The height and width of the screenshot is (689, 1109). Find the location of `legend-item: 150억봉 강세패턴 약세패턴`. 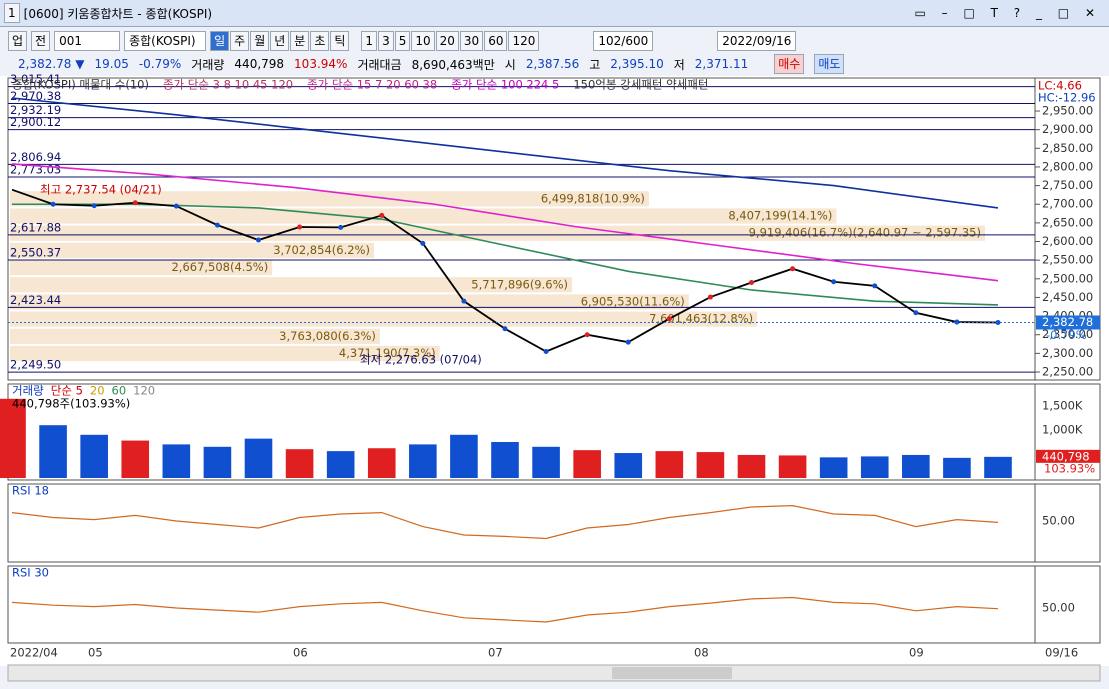

legend-item: 150억봉 강세패턴 약세패턴 is located at coordinates (640, 85).